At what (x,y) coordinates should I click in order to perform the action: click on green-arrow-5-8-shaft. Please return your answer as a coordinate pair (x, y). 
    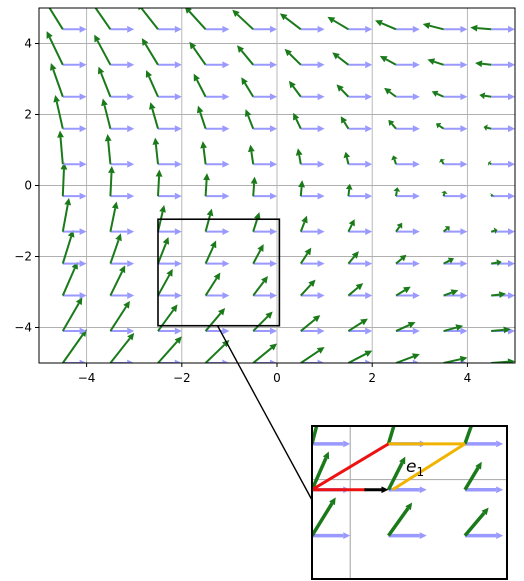
    Looking at the image, I should click on (444, 194).